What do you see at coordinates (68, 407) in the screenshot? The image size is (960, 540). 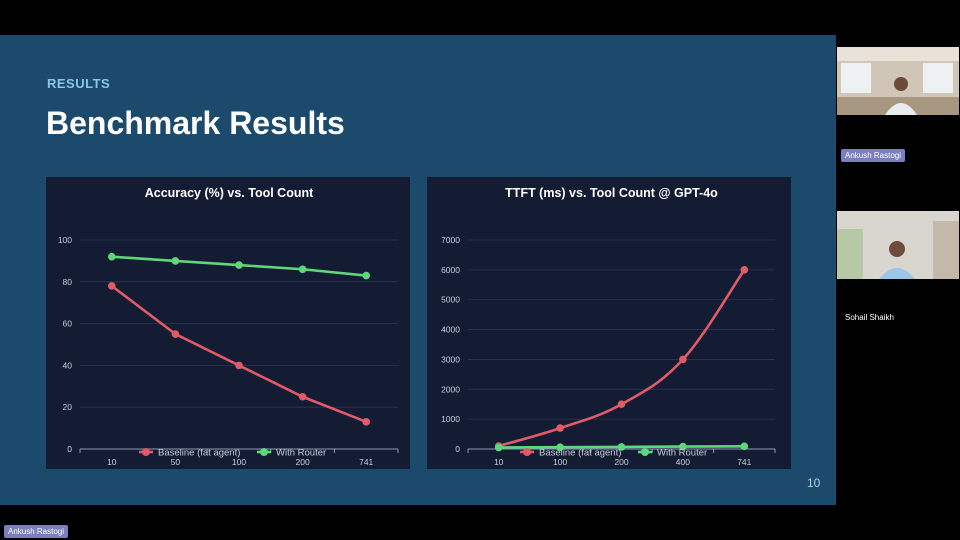 I see `y-tick-label: 20` at bounding box center [68, 407].